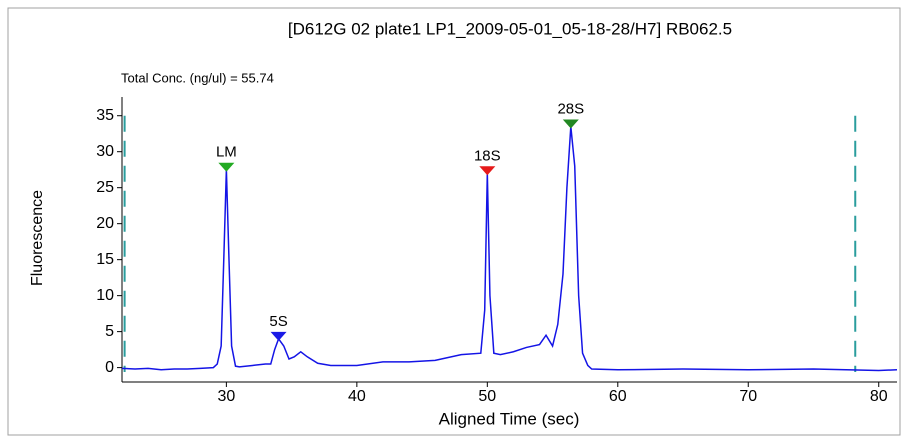 The image size is (906, 436). Describe the element at coordinates (748, 396) in the screenshot. I see `x-tick-label: 70` at that location.